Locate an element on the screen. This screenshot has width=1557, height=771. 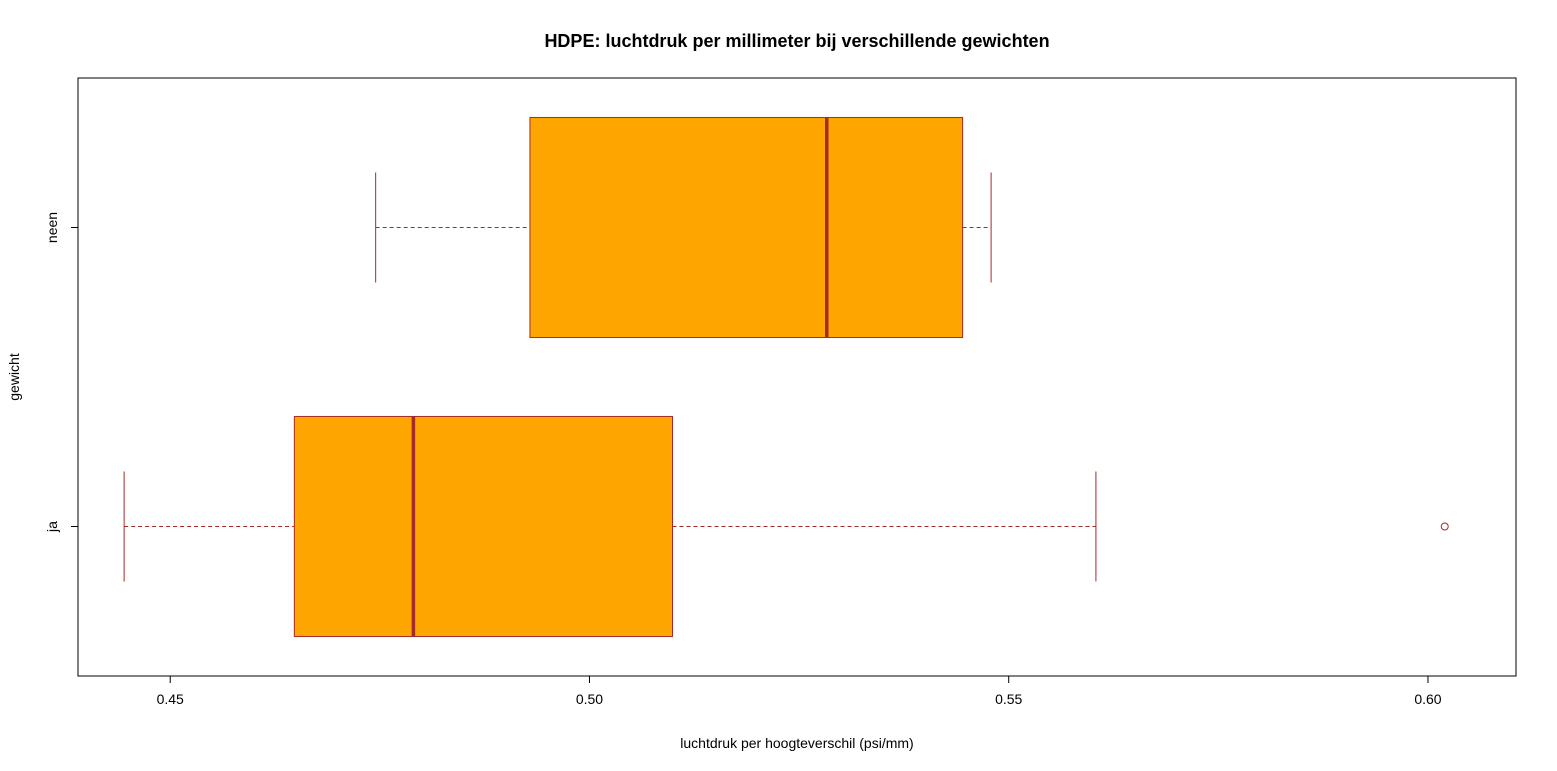
y-axis: ja neen is located at coordinates (61, 372).